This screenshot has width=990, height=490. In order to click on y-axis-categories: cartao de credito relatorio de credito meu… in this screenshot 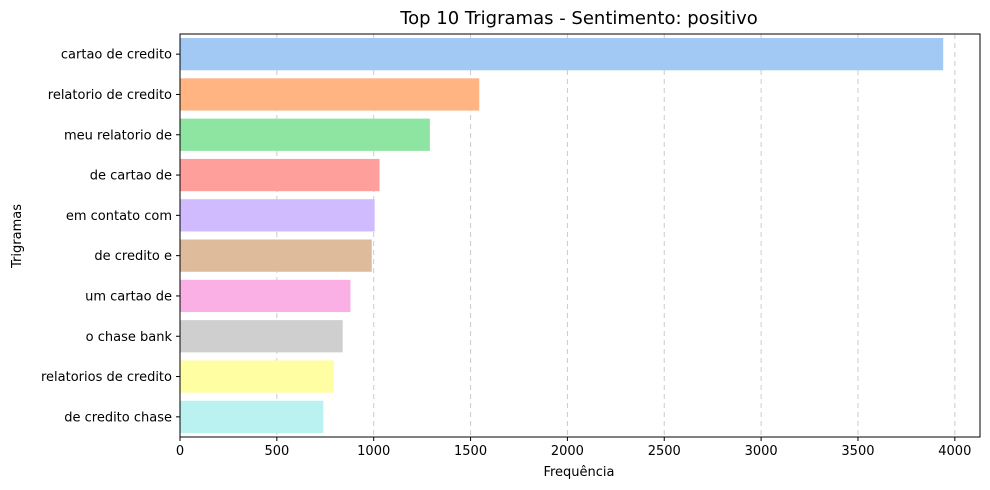, I will do `click(110, 236)`.